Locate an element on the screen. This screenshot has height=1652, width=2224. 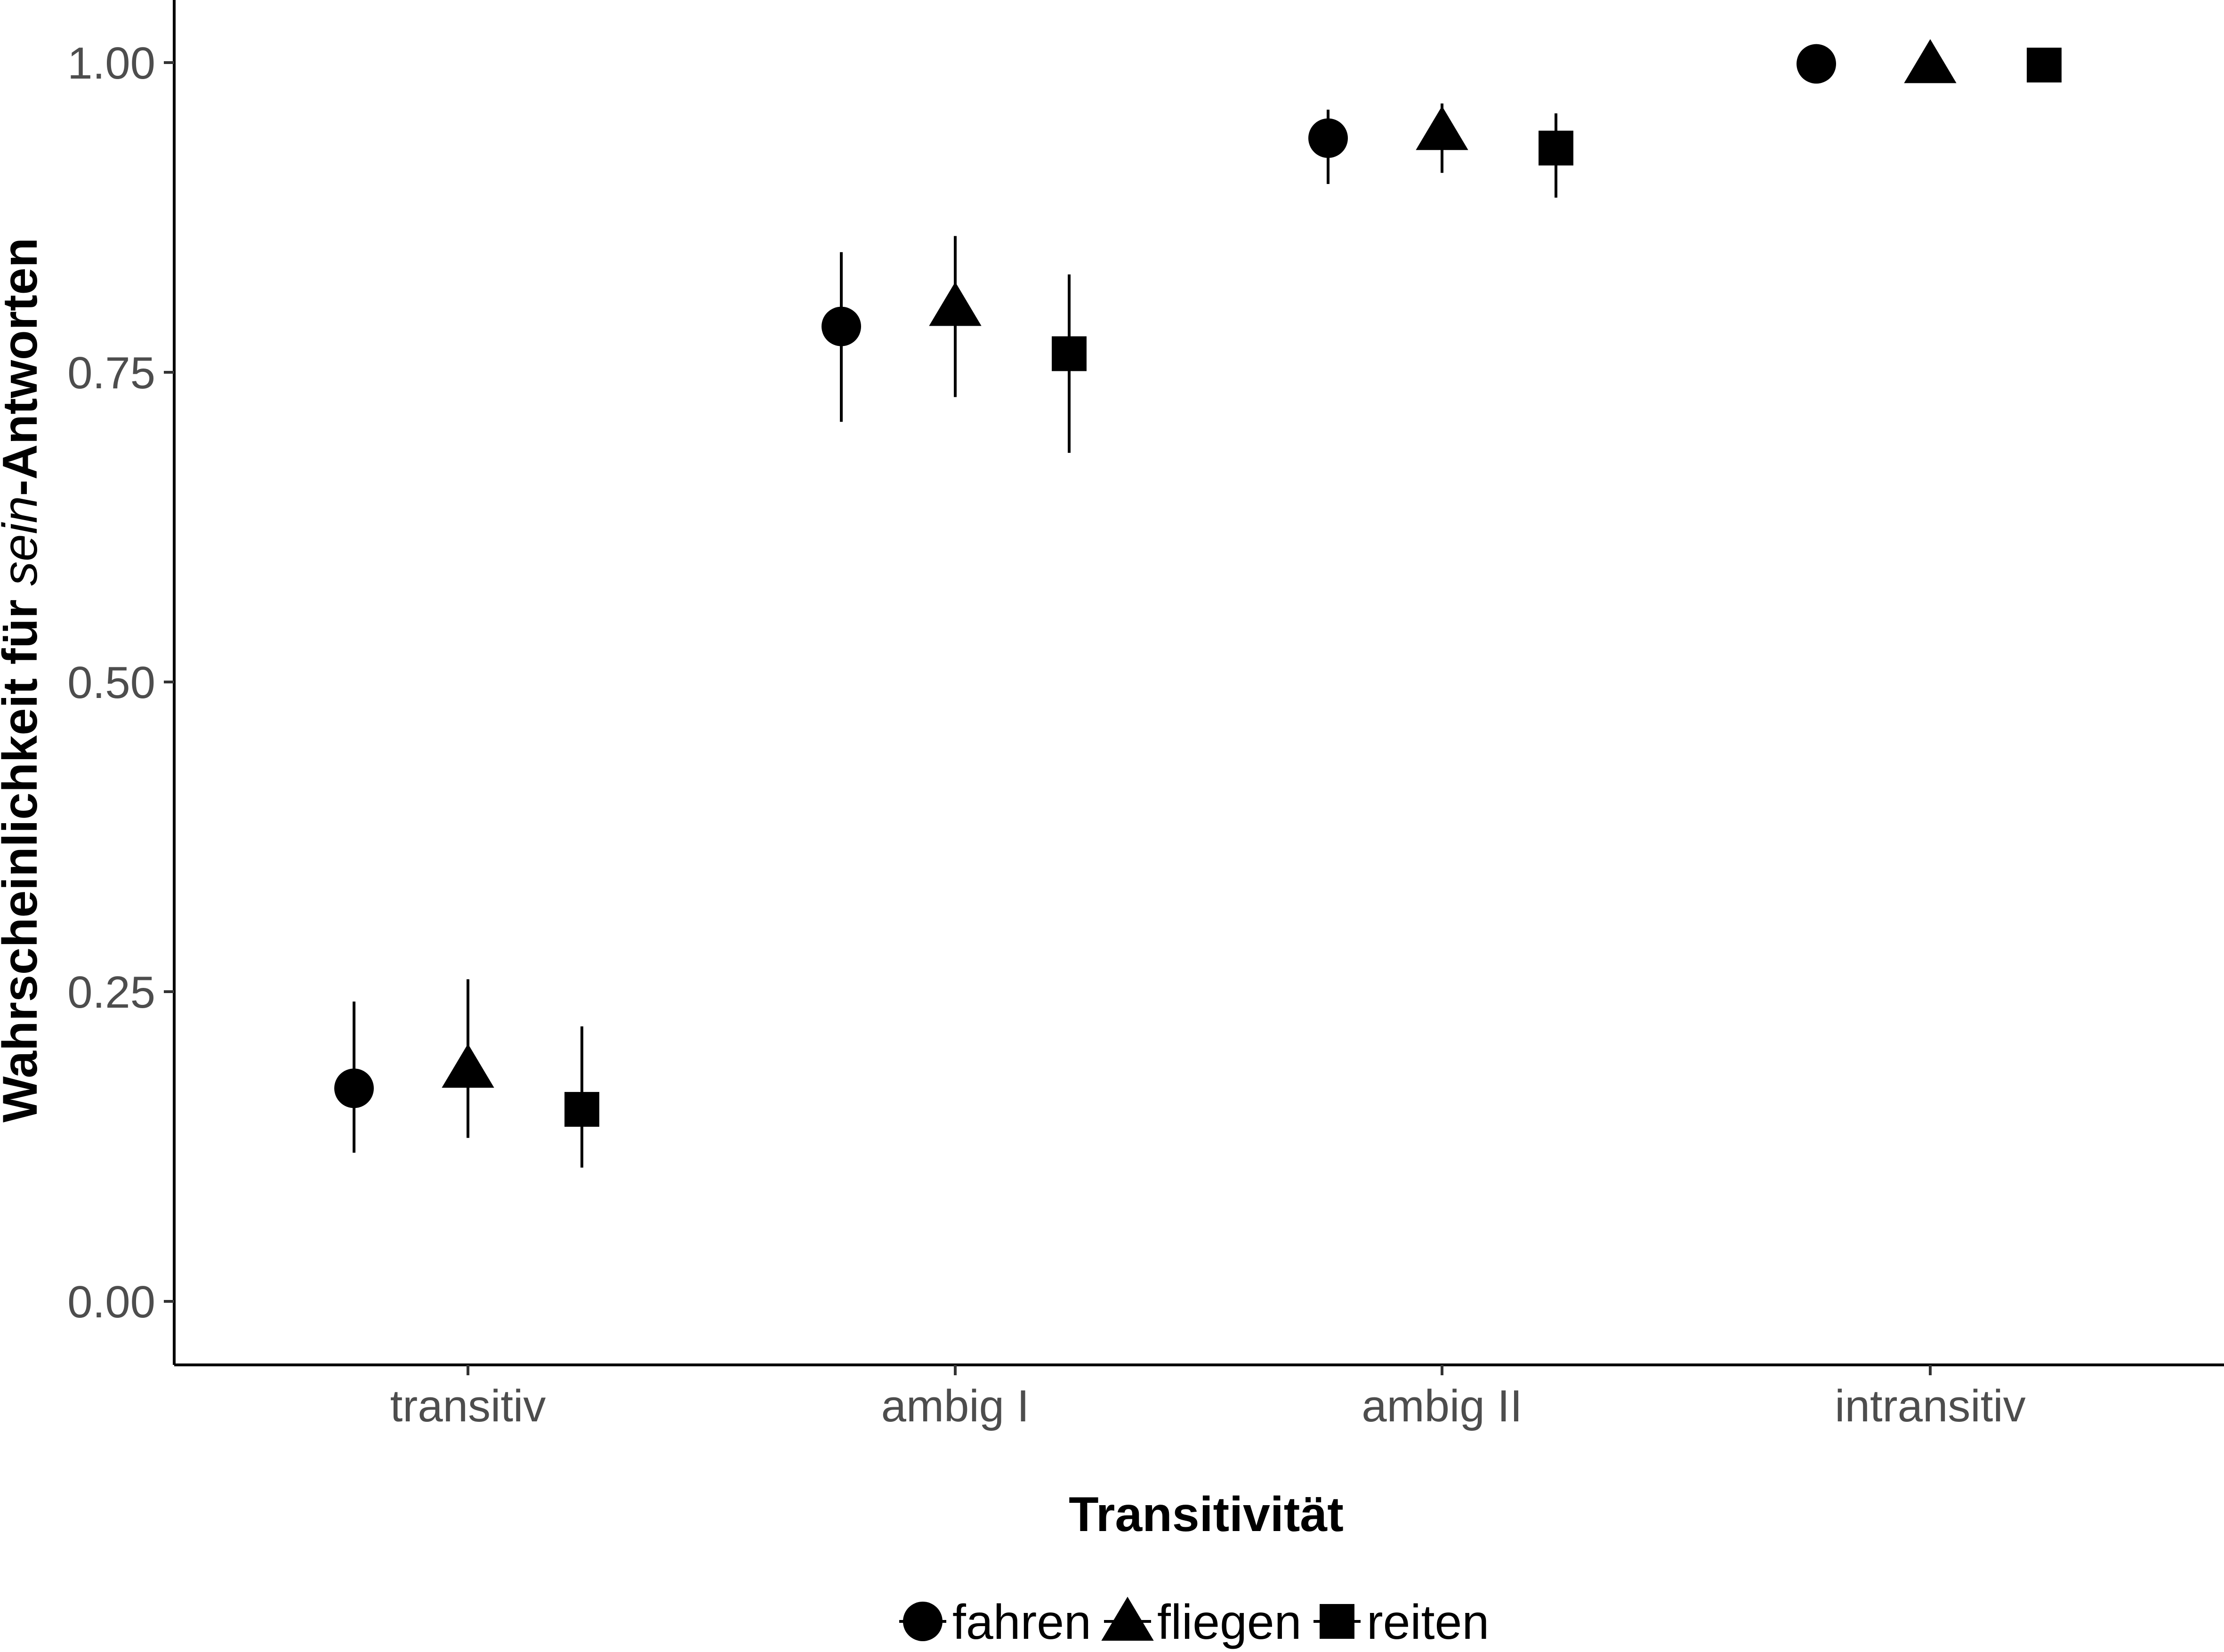
y-tick-label: 0.25 is located at coordinates (111, 992).